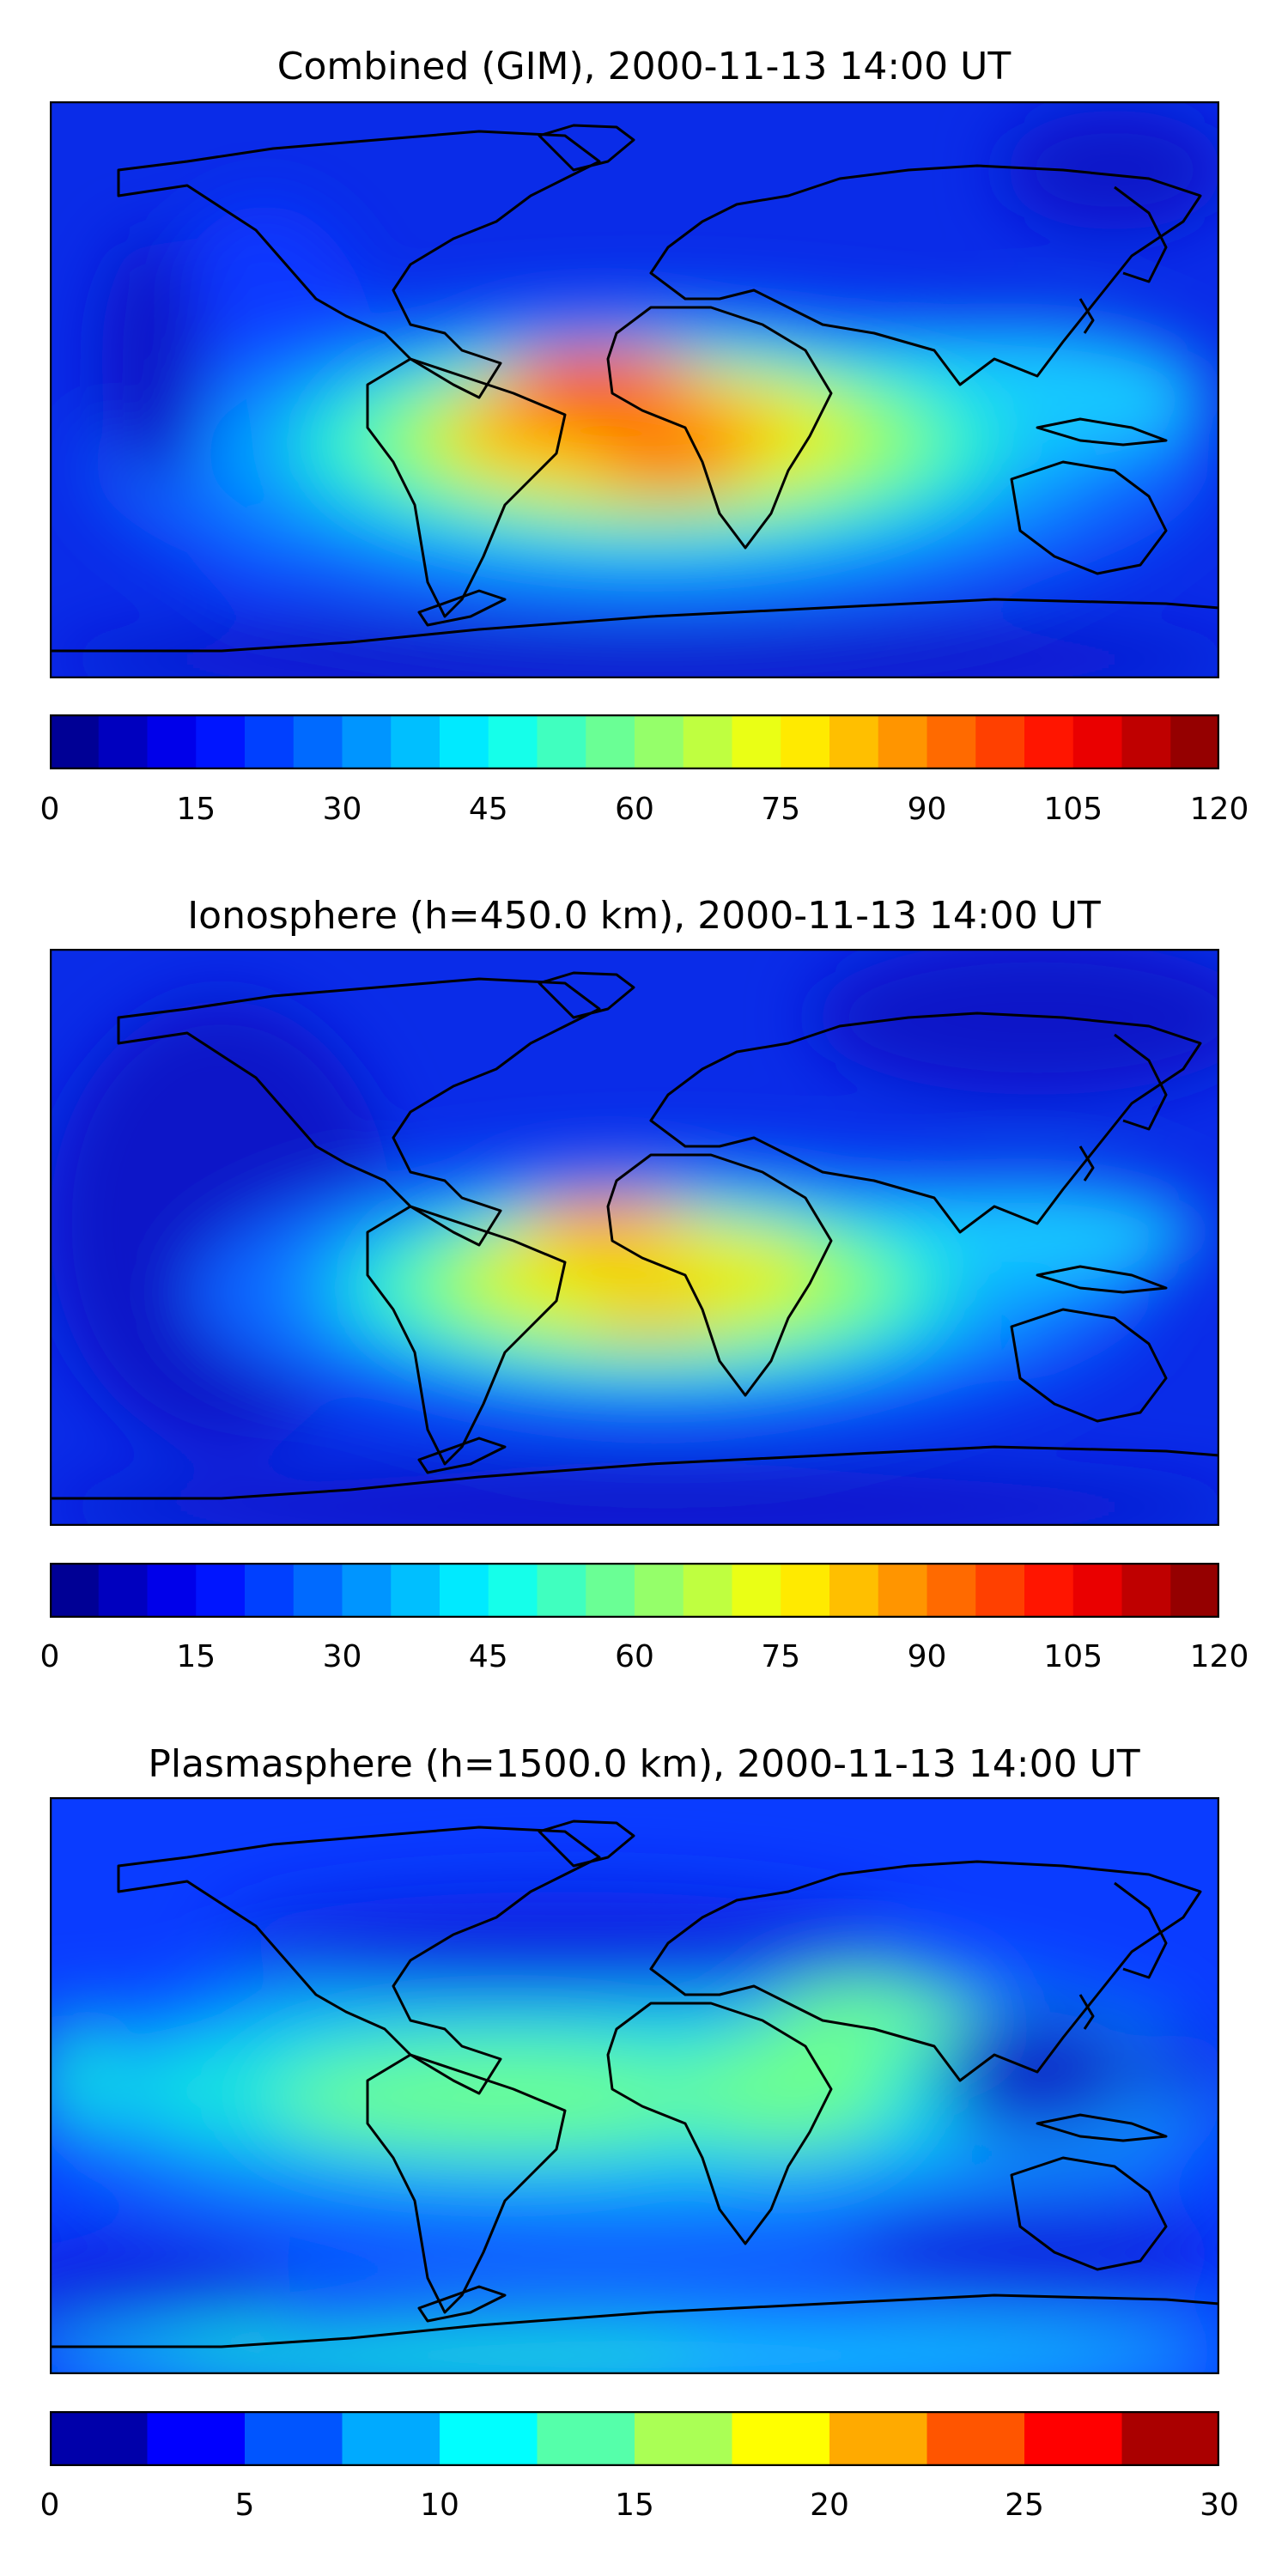 This screenshot has height=2576, width=1288. I want to click on colorbar-ionosphere, so click(634, 1590).